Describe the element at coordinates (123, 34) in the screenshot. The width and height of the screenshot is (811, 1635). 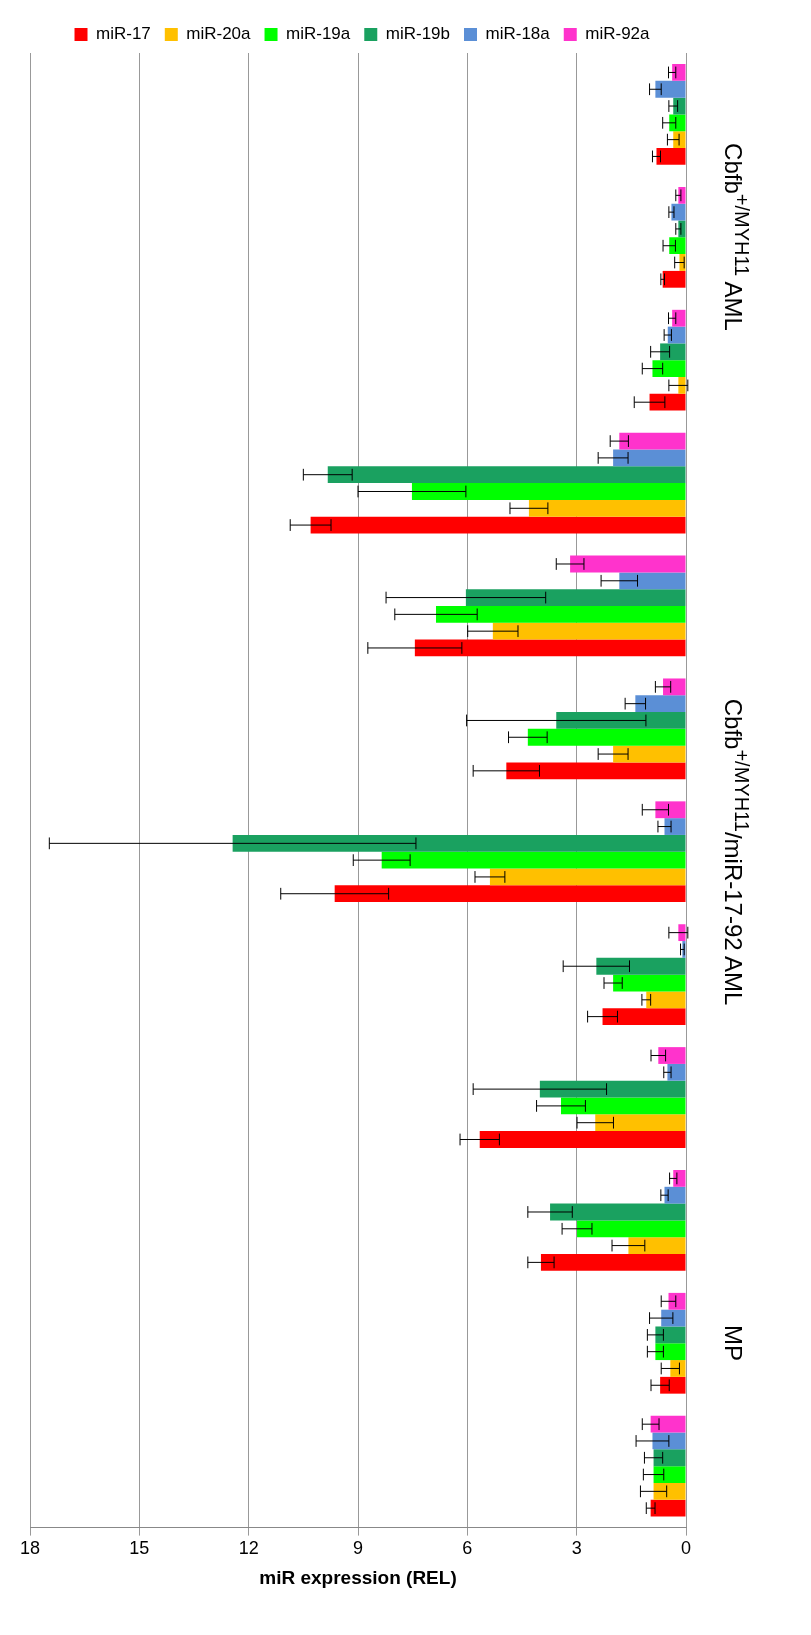
I see `legend-label: miR-17` at that location.